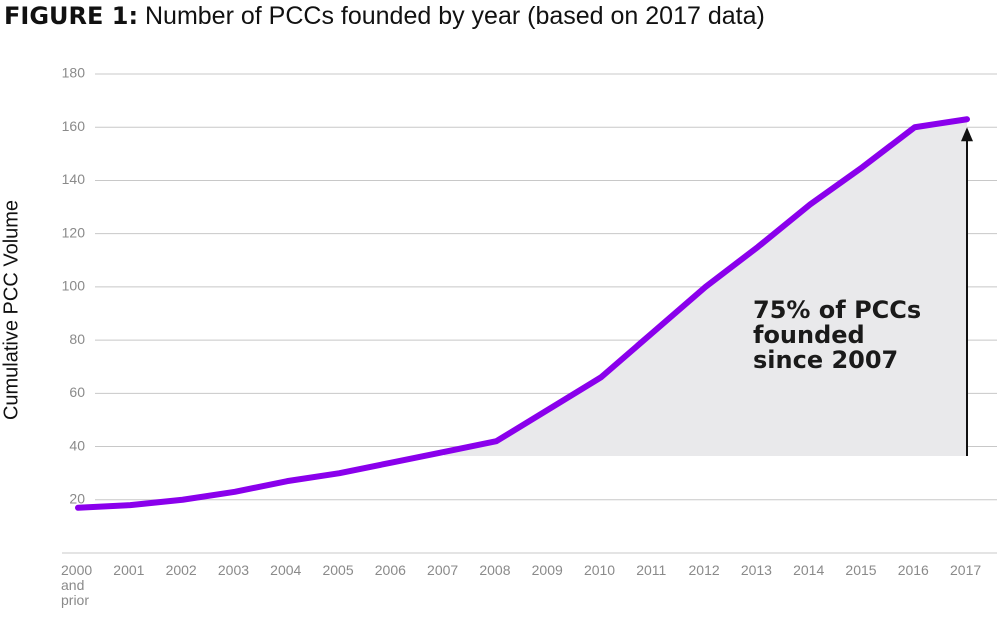  I want to click on title-label: FIGURE 1:, so click(71, 16).